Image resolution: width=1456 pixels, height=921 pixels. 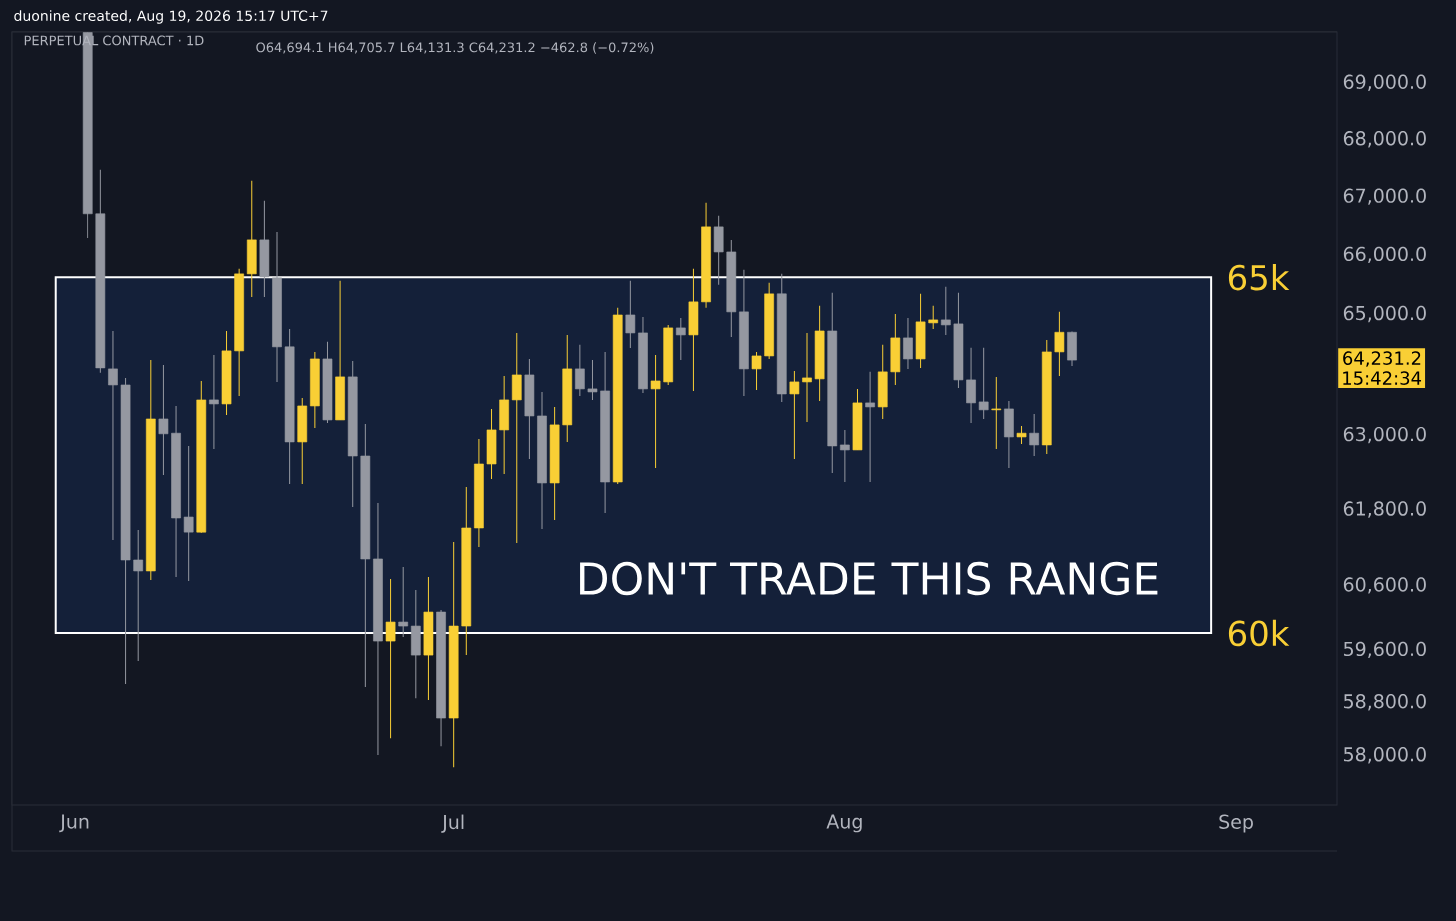 I want to click on y-tick-label: 58,000.0, so click(x=1385, y=755).